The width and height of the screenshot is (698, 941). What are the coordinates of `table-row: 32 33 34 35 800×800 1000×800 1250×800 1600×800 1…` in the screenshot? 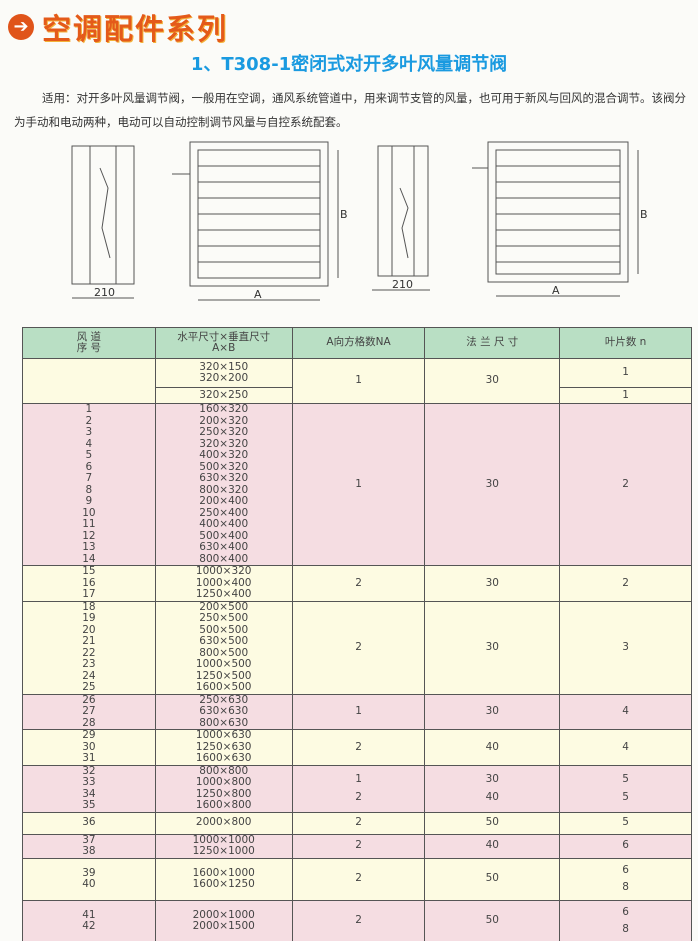 It's located at (357, 788).